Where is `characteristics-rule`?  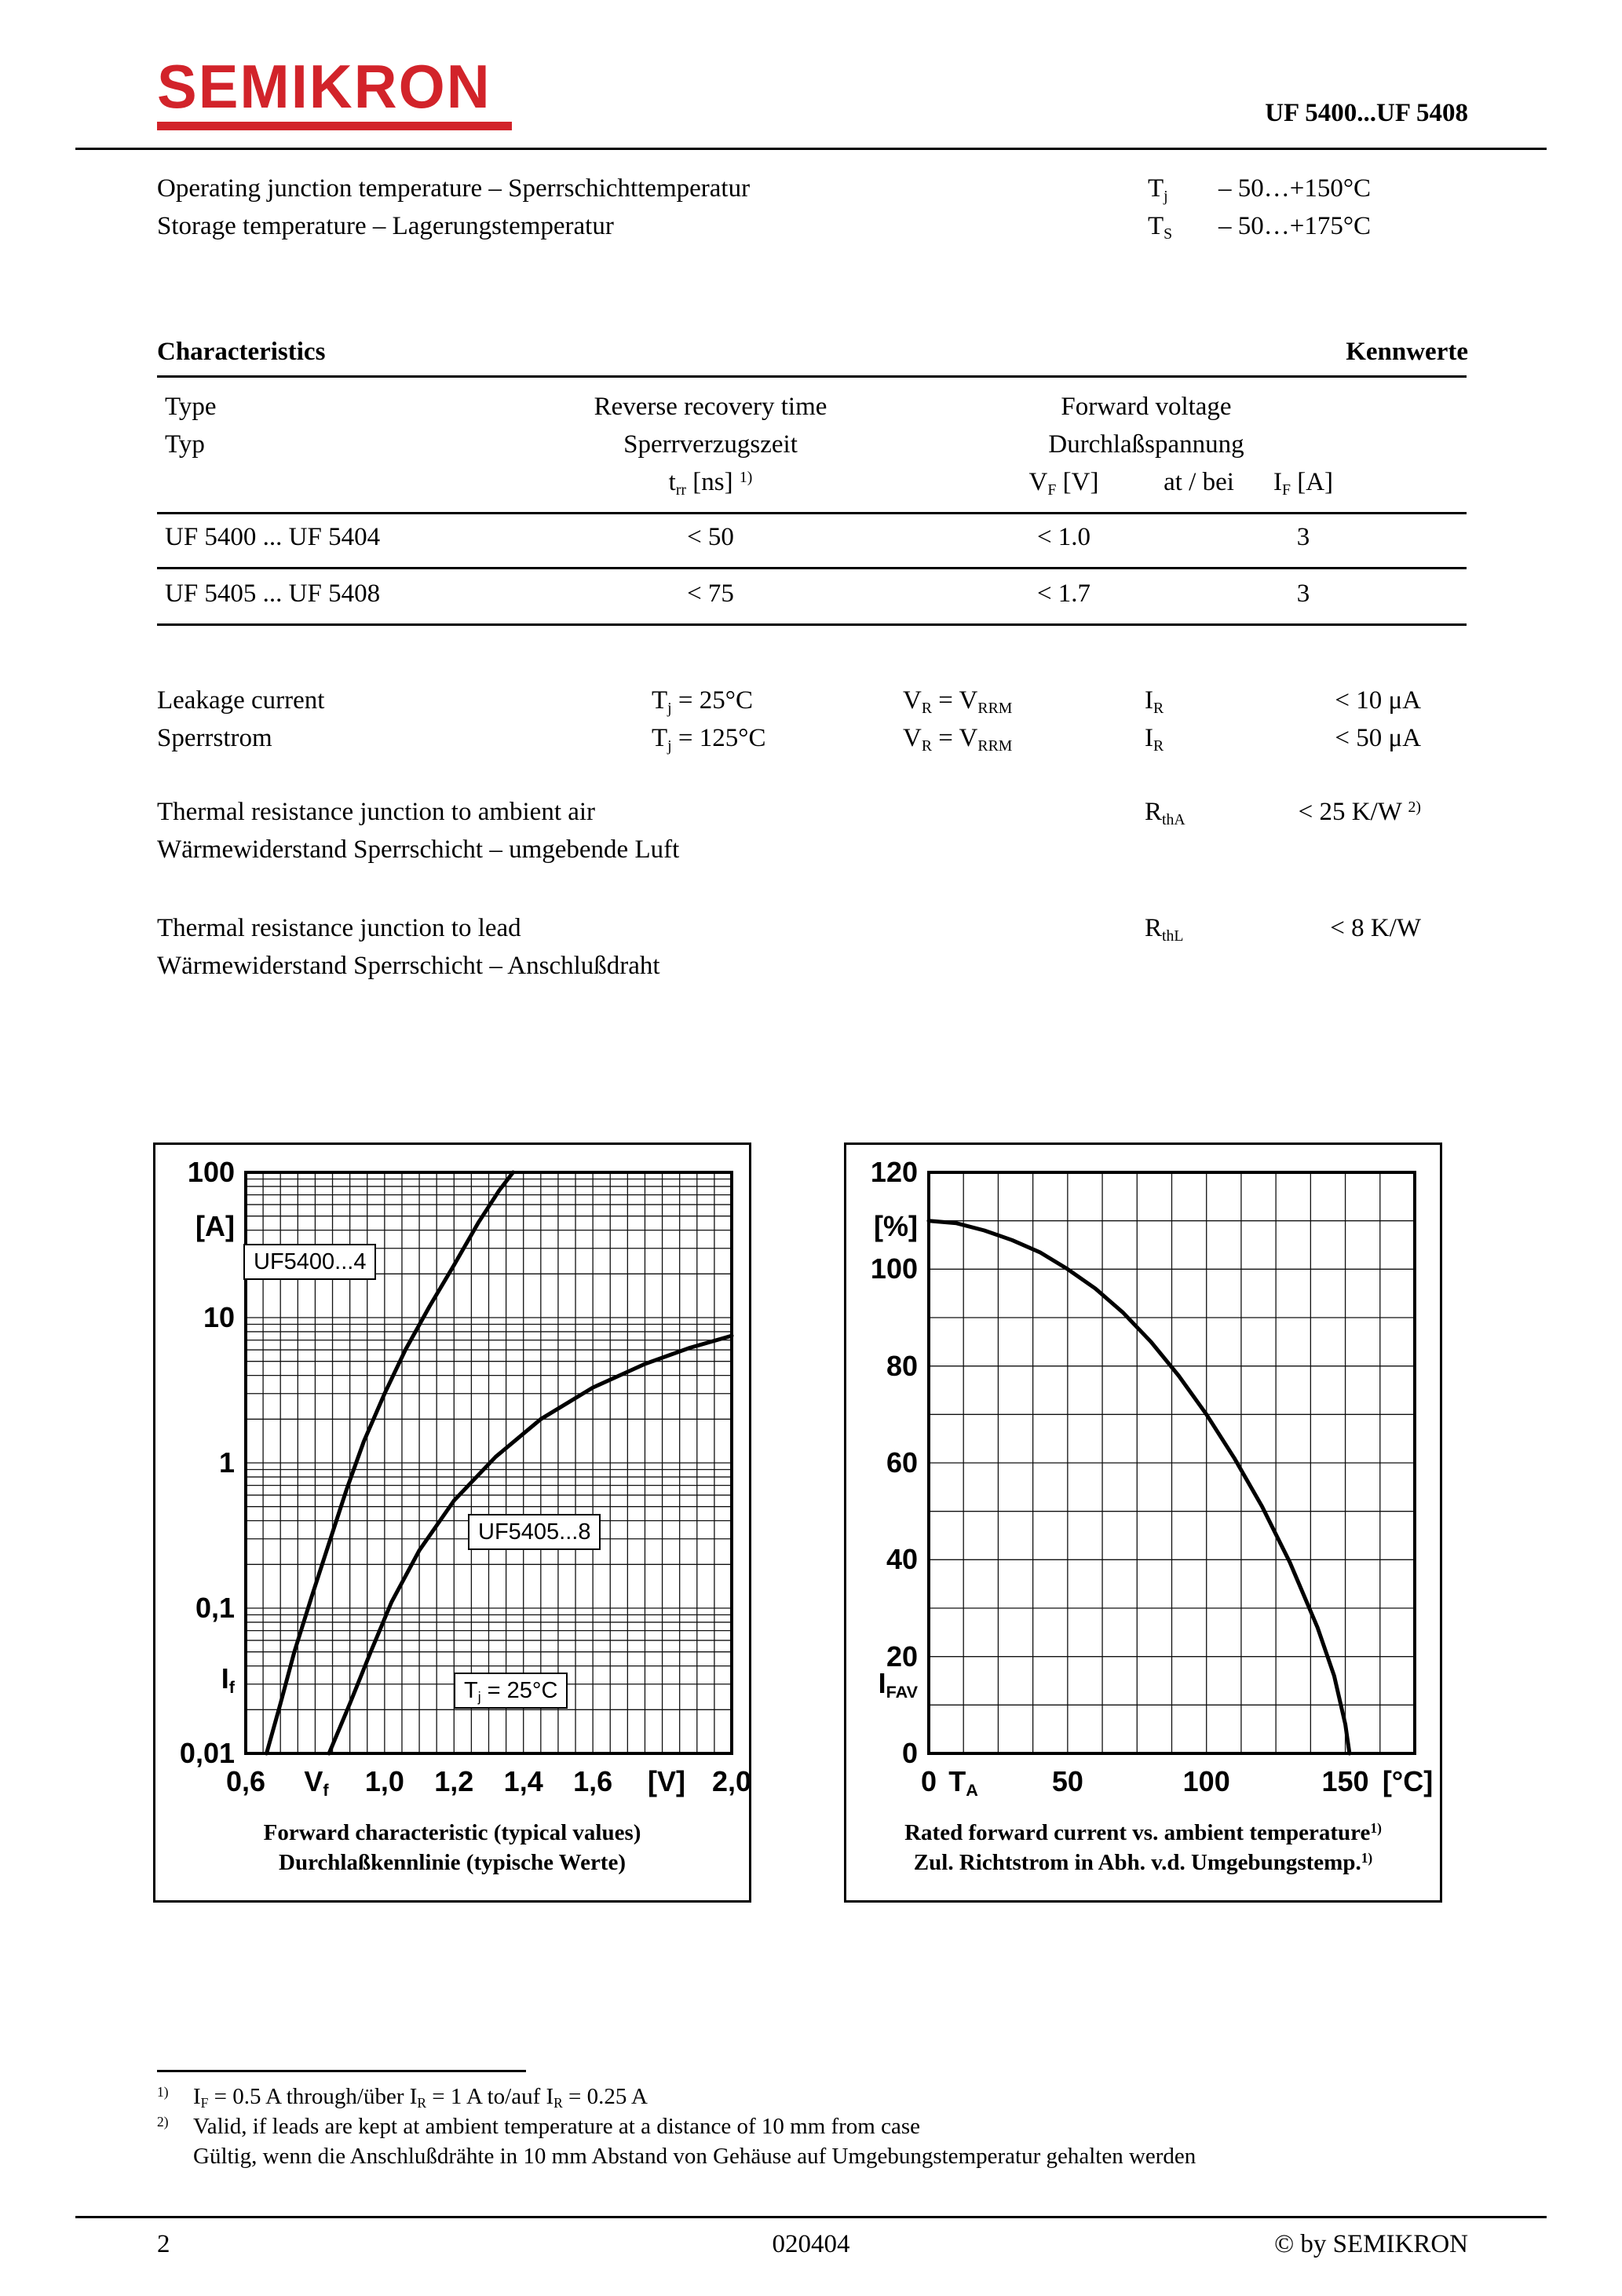 characteristics-rule is located at coordinates (812, 376).